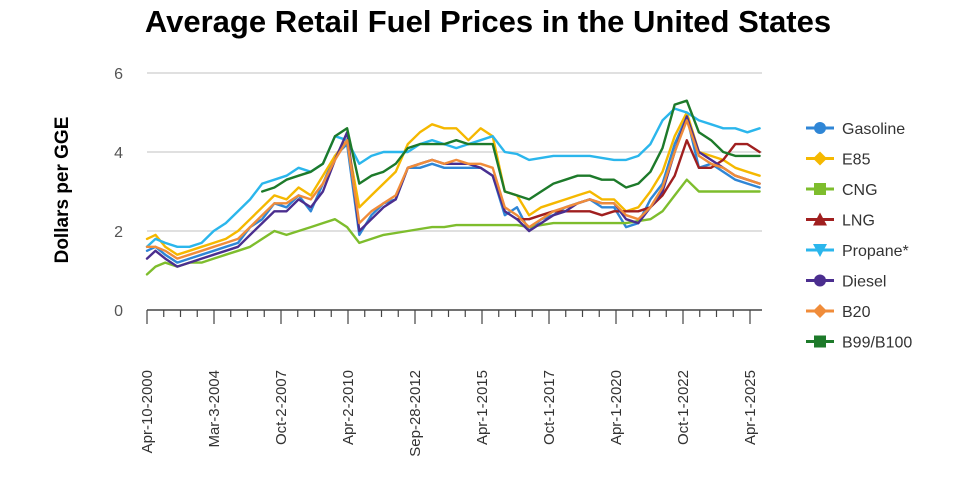 This screenshot has height=498, width=976. What do you see at coordinates (118, 193) in the screenshot?
I see `y-axis-ticks: 0 2 4 6` at bounding box center [118, 193].